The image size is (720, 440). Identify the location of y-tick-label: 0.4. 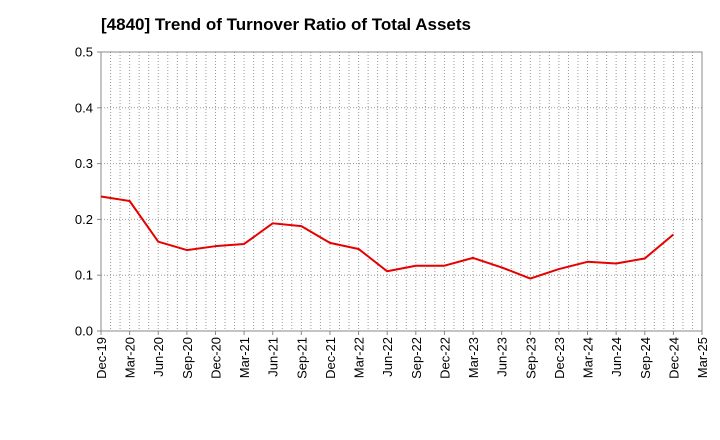
(84, 107).